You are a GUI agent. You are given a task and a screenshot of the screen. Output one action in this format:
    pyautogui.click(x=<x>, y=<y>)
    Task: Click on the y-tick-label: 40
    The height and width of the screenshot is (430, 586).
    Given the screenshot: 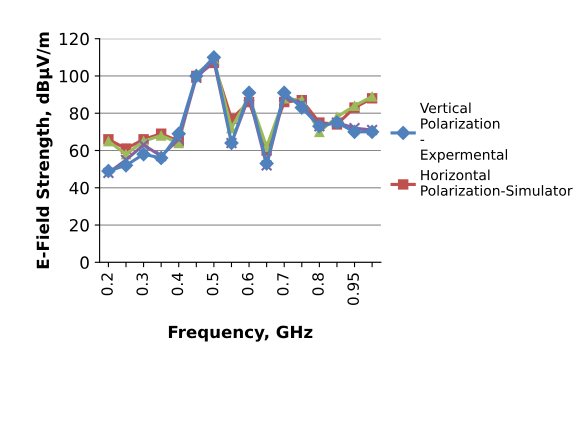 What is the action you would take?
    pyautogui.click(x=79, y=188)
    